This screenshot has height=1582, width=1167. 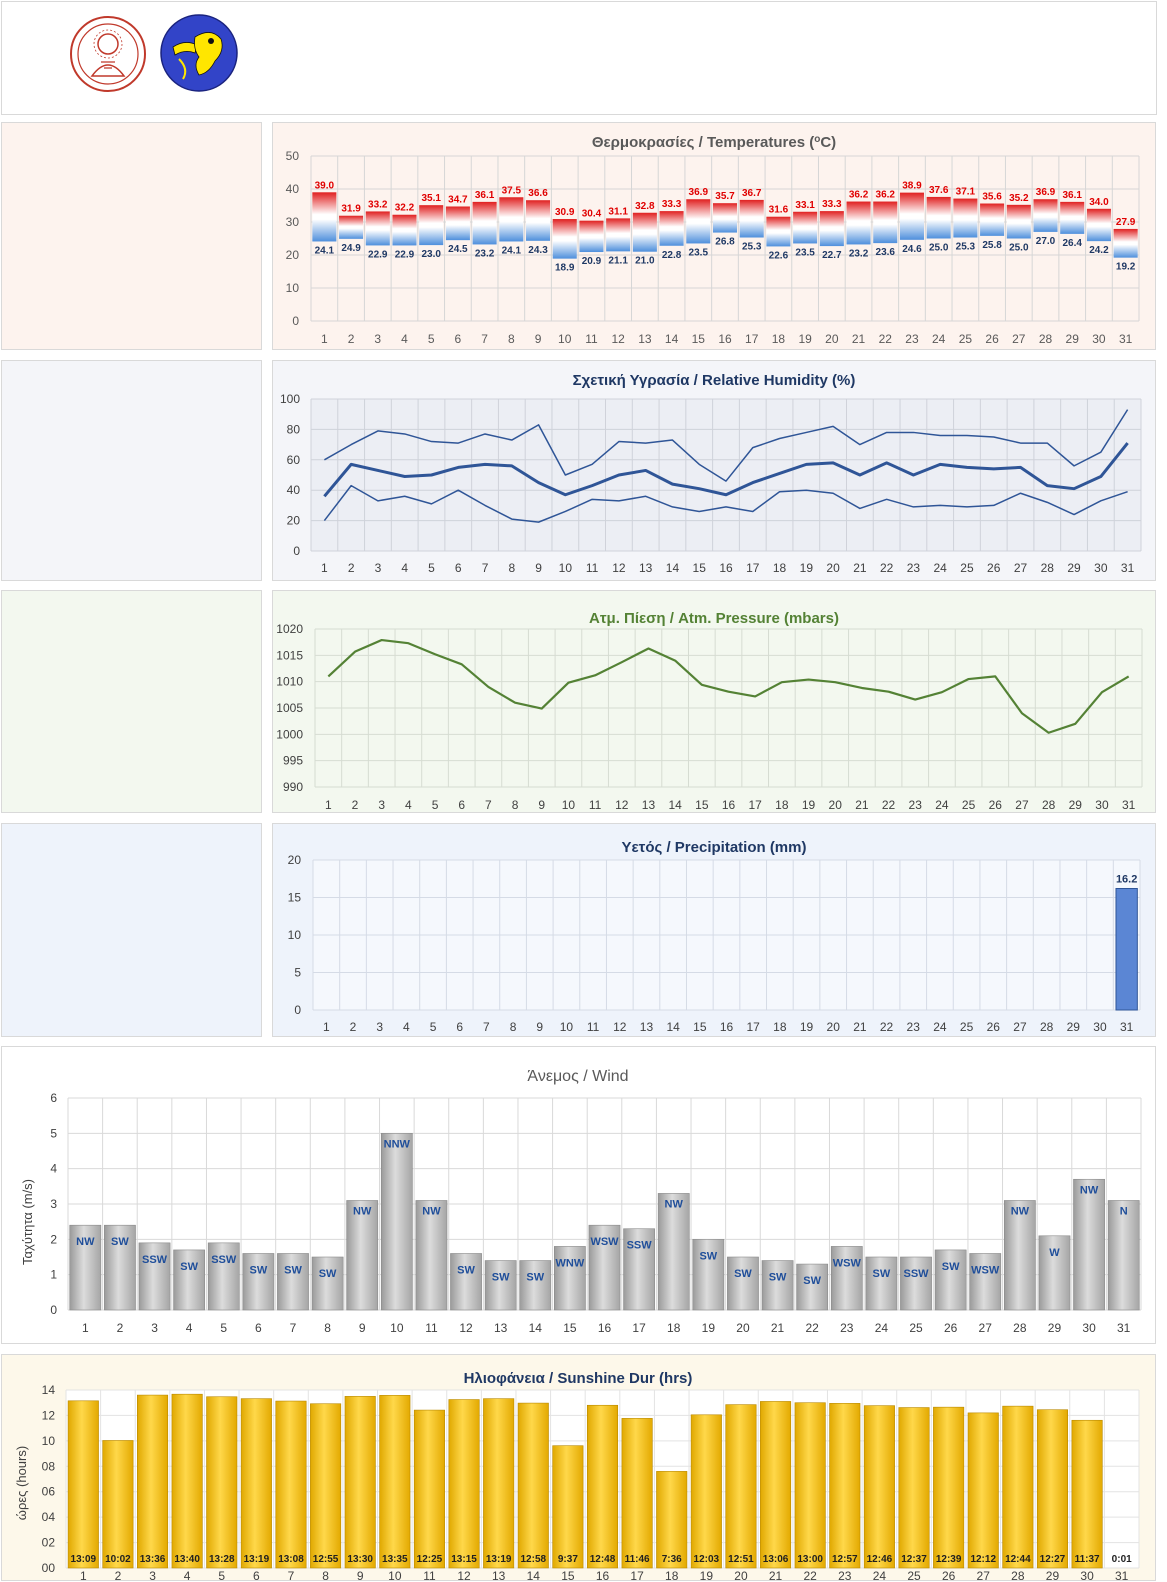 I want to click on pres-x-tick-label: 24, so click(x=942, y=805).